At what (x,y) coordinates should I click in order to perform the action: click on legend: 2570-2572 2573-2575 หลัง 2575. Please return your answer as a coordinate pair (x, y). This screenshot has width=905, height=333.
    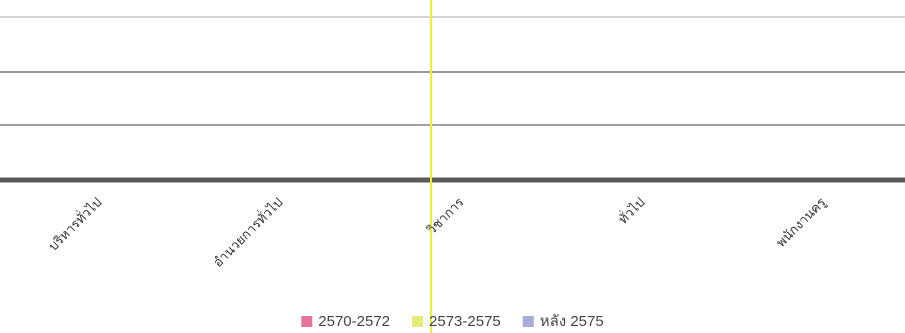
    Looking at the image, I should click on (452, 321).